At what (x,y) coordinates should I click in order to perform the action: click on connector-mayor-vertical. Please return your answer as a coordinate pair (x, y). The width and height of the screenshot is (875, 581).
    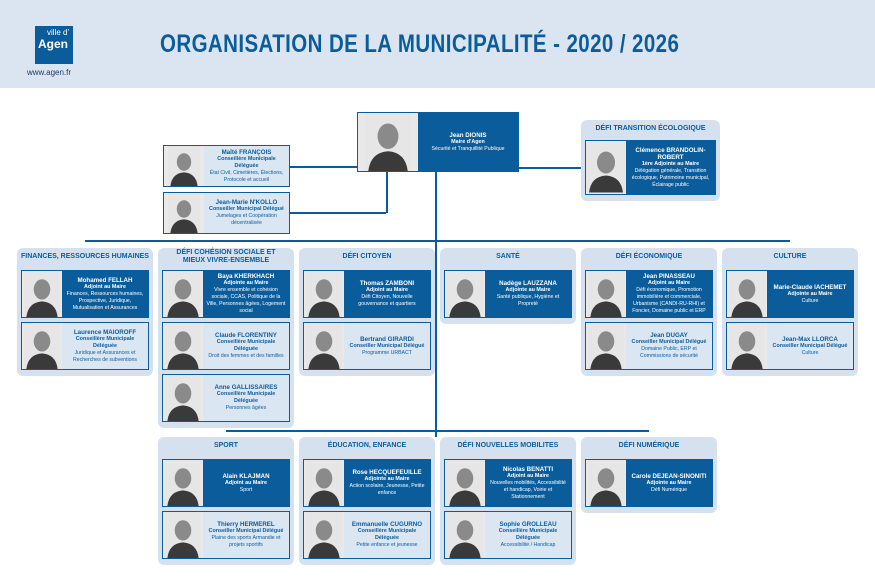
    Looking at the image, I should click on (436, 304).